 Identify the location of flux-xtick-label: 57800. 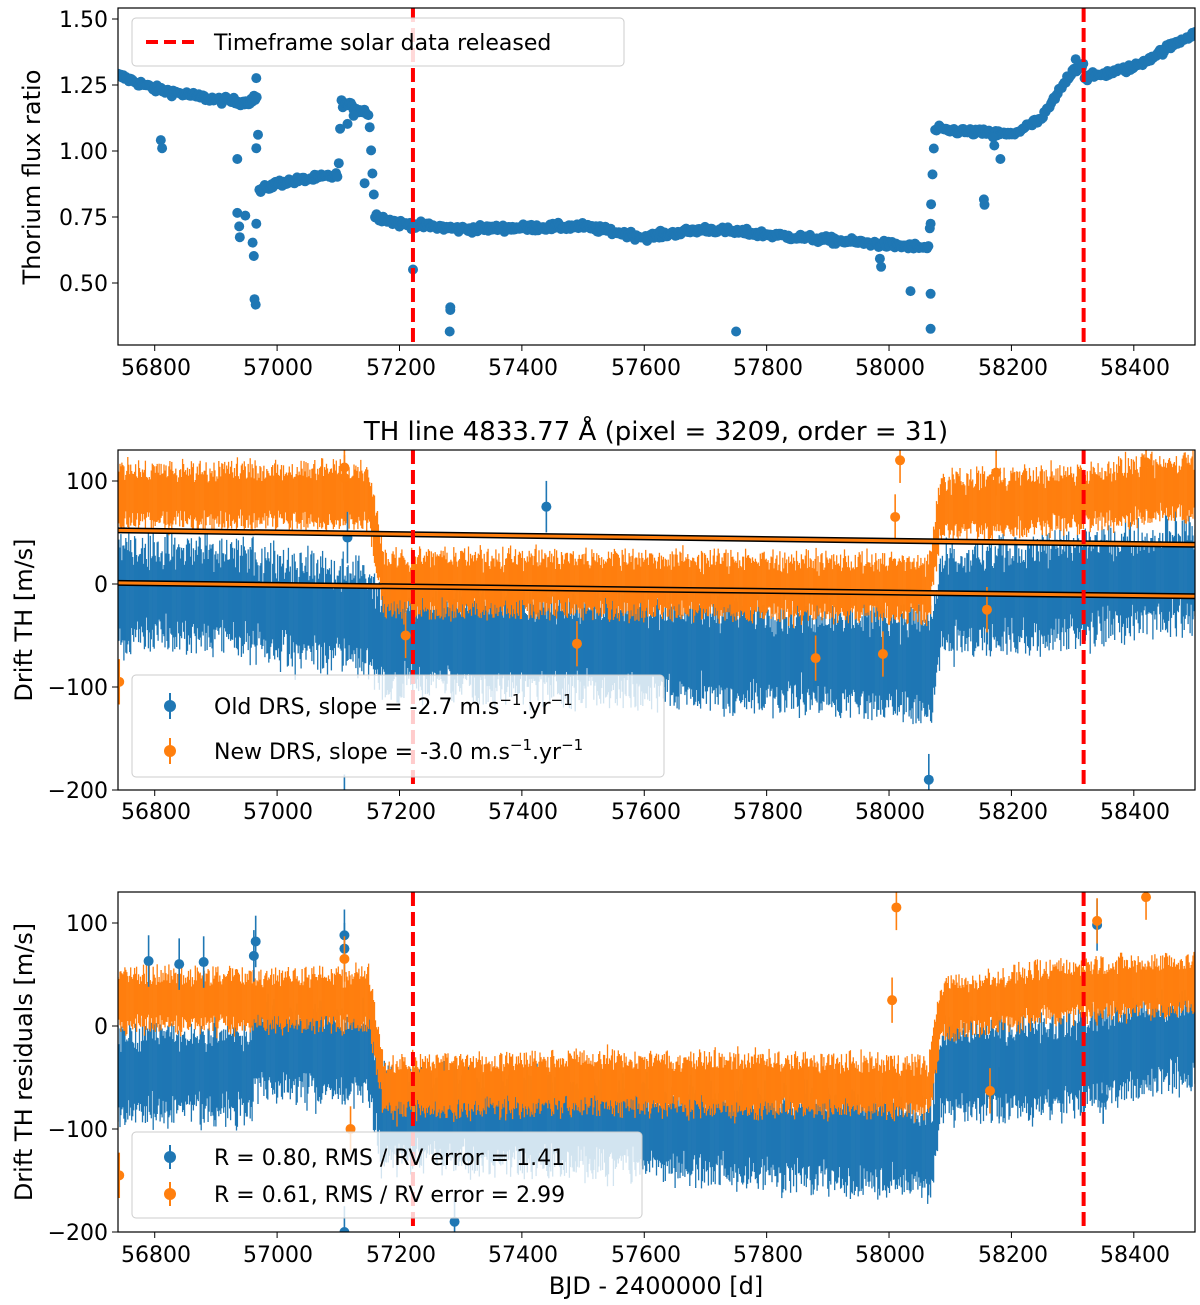
(768, 368).